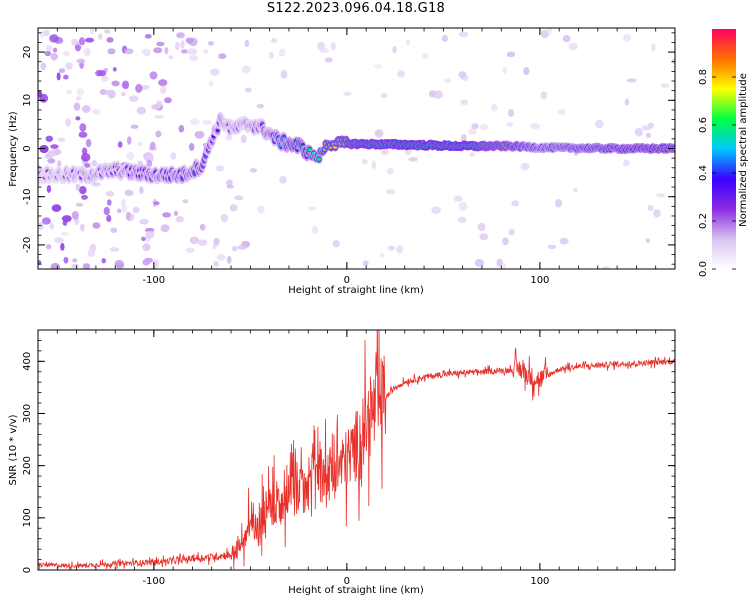 This screenshot has height=600, width=750. What do you see at coordinates (347, 280) in the screenshot?
I see `x-tick-label: 0` at bounding box center [347, 280].